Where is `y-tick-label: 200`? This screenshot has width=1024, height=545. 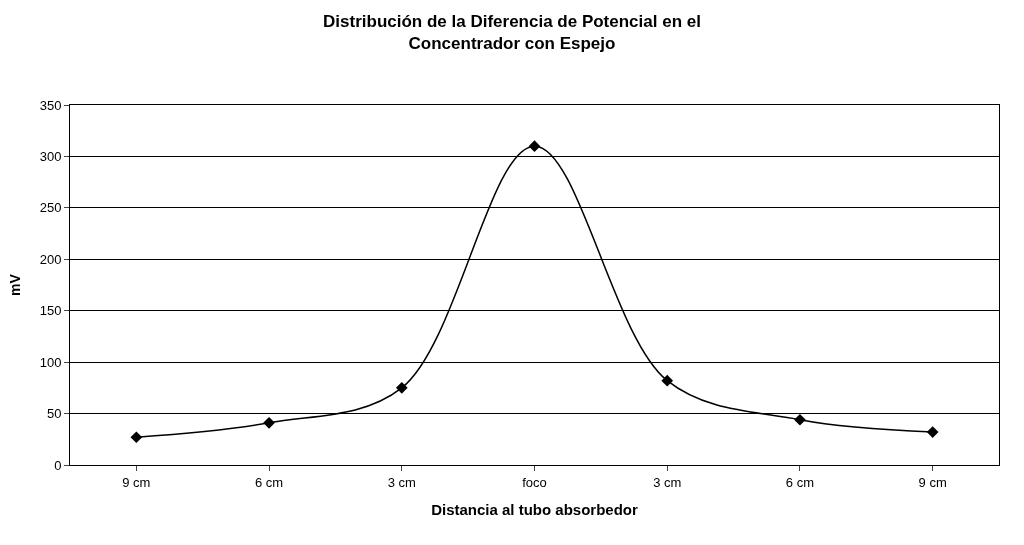
y-tick-label: 200 is located at coordinates (50, 259).